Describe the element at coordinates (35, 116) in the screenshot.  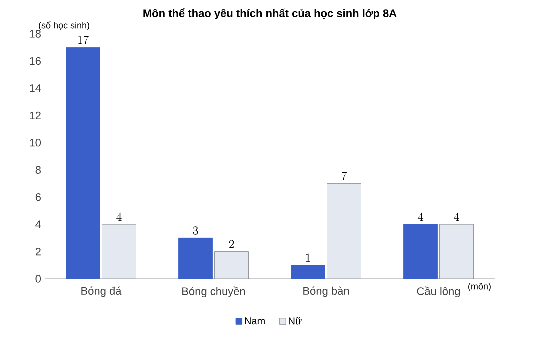
I see `y-tick-label: 12` at that location.